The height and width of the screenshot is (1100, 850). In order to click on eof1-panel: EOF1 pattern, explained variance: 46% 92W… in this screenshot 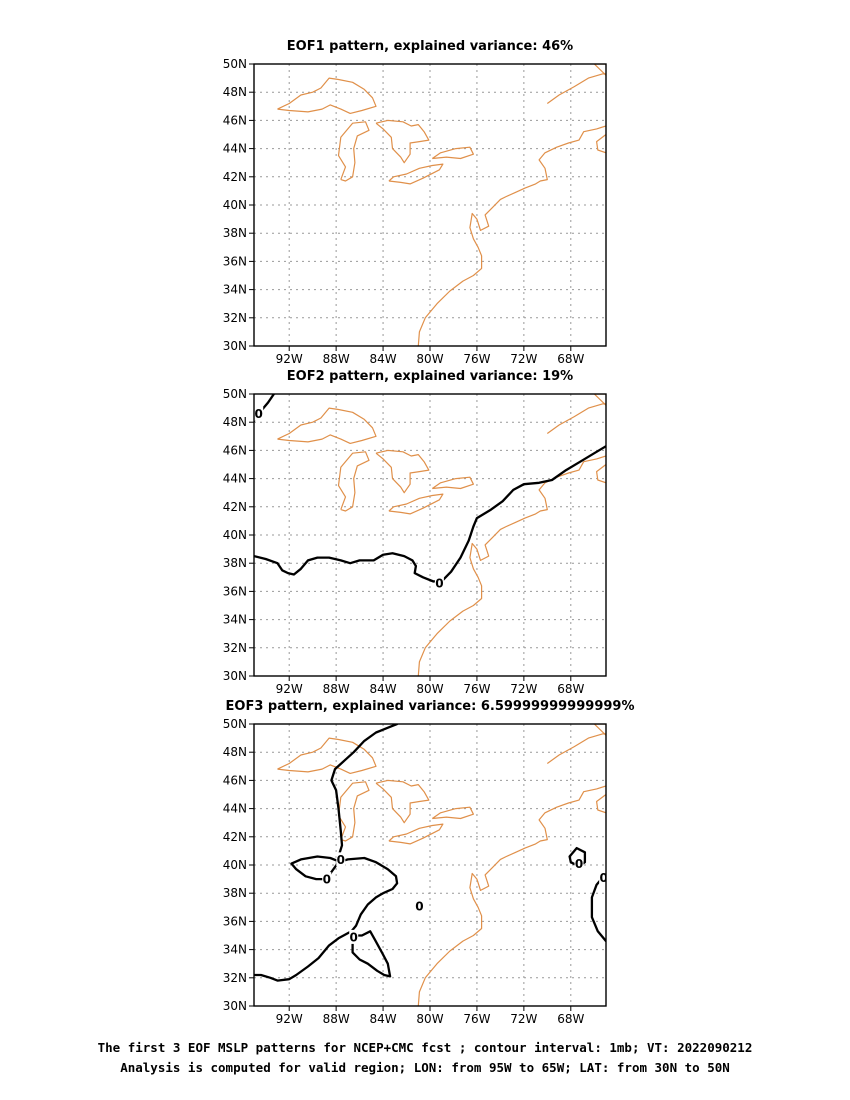, I will do `click(415, 202)`.